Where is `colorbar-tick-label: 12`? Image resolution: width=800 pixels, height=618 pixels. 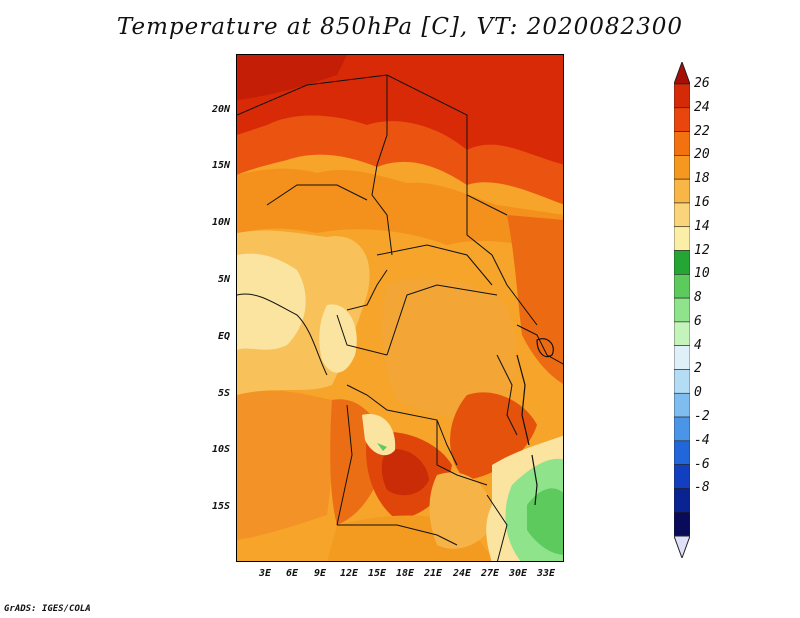
colorbar-tick-label: 12 is located at coordinates (702, 250).